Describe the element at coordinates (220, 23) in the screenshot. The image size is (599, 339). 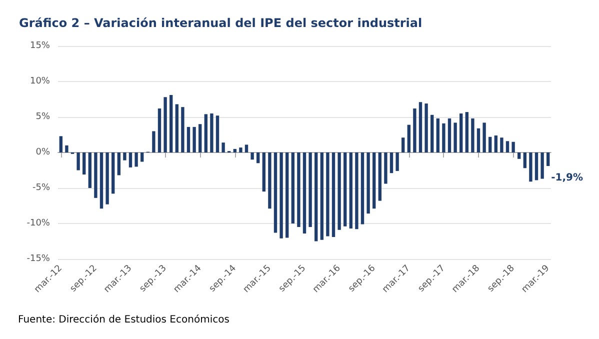
I see `chart-title: Gráfico 2 – Variación interanual del IPE del sector industrial` at that location.